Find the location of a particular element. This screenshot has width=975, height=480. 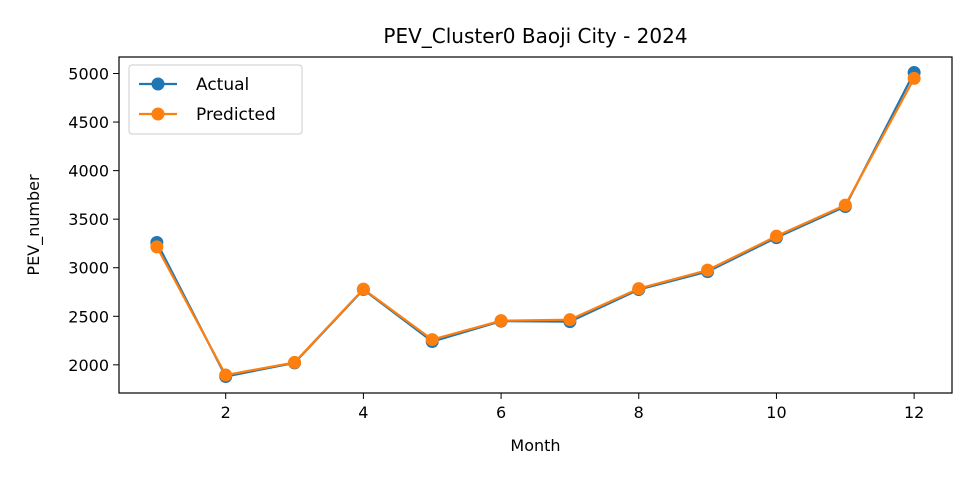

legend-item-predicted: Predicted is located at coordinates (207, 115).